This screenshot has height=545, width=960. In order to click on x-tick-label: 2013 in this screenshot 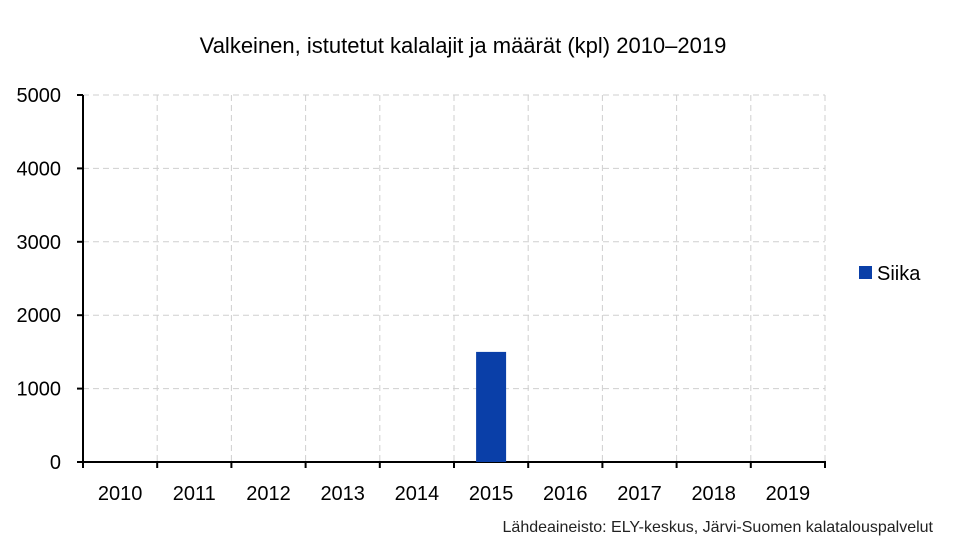, I will do `click(342, 494)`.